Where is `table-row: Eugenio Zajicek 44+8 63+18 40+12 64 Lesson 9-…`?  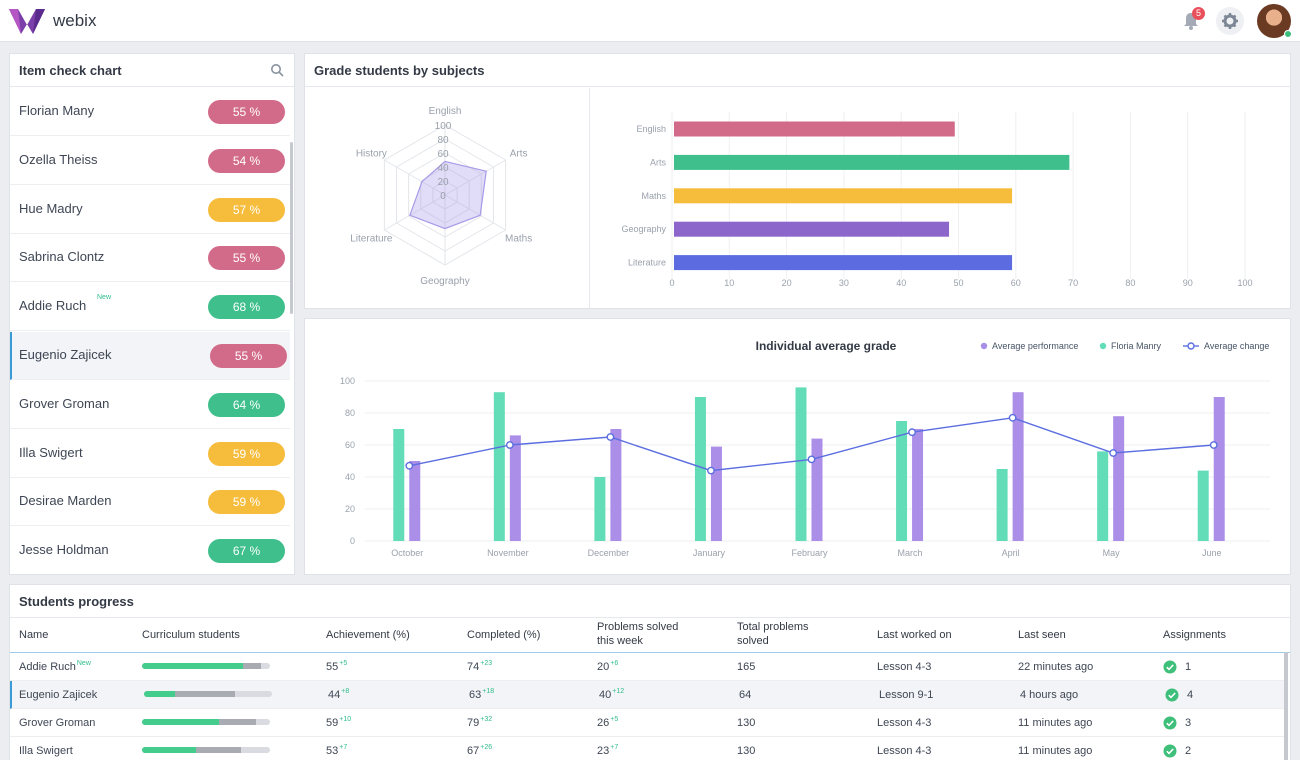
table-row: Eugenio Zajicek 44+8 63+18 40+12 64 Lesson 9-… is located at coordinates (647, 695).